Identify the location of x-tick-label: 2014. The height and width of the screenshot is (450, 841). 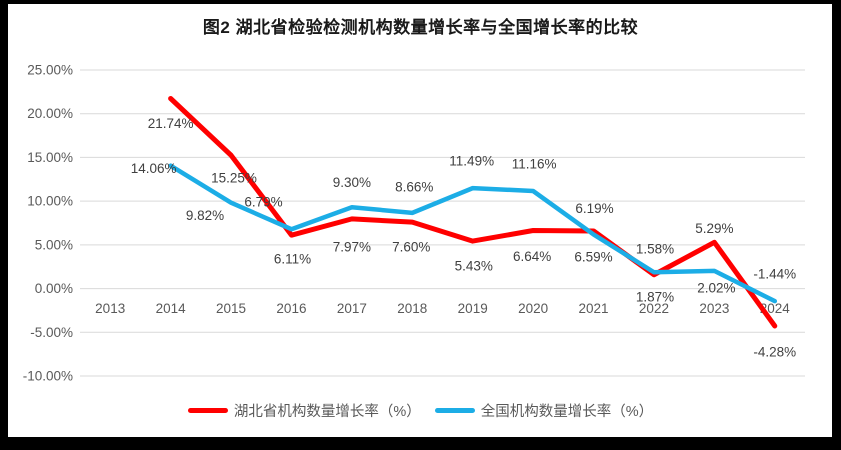
(171, 308).